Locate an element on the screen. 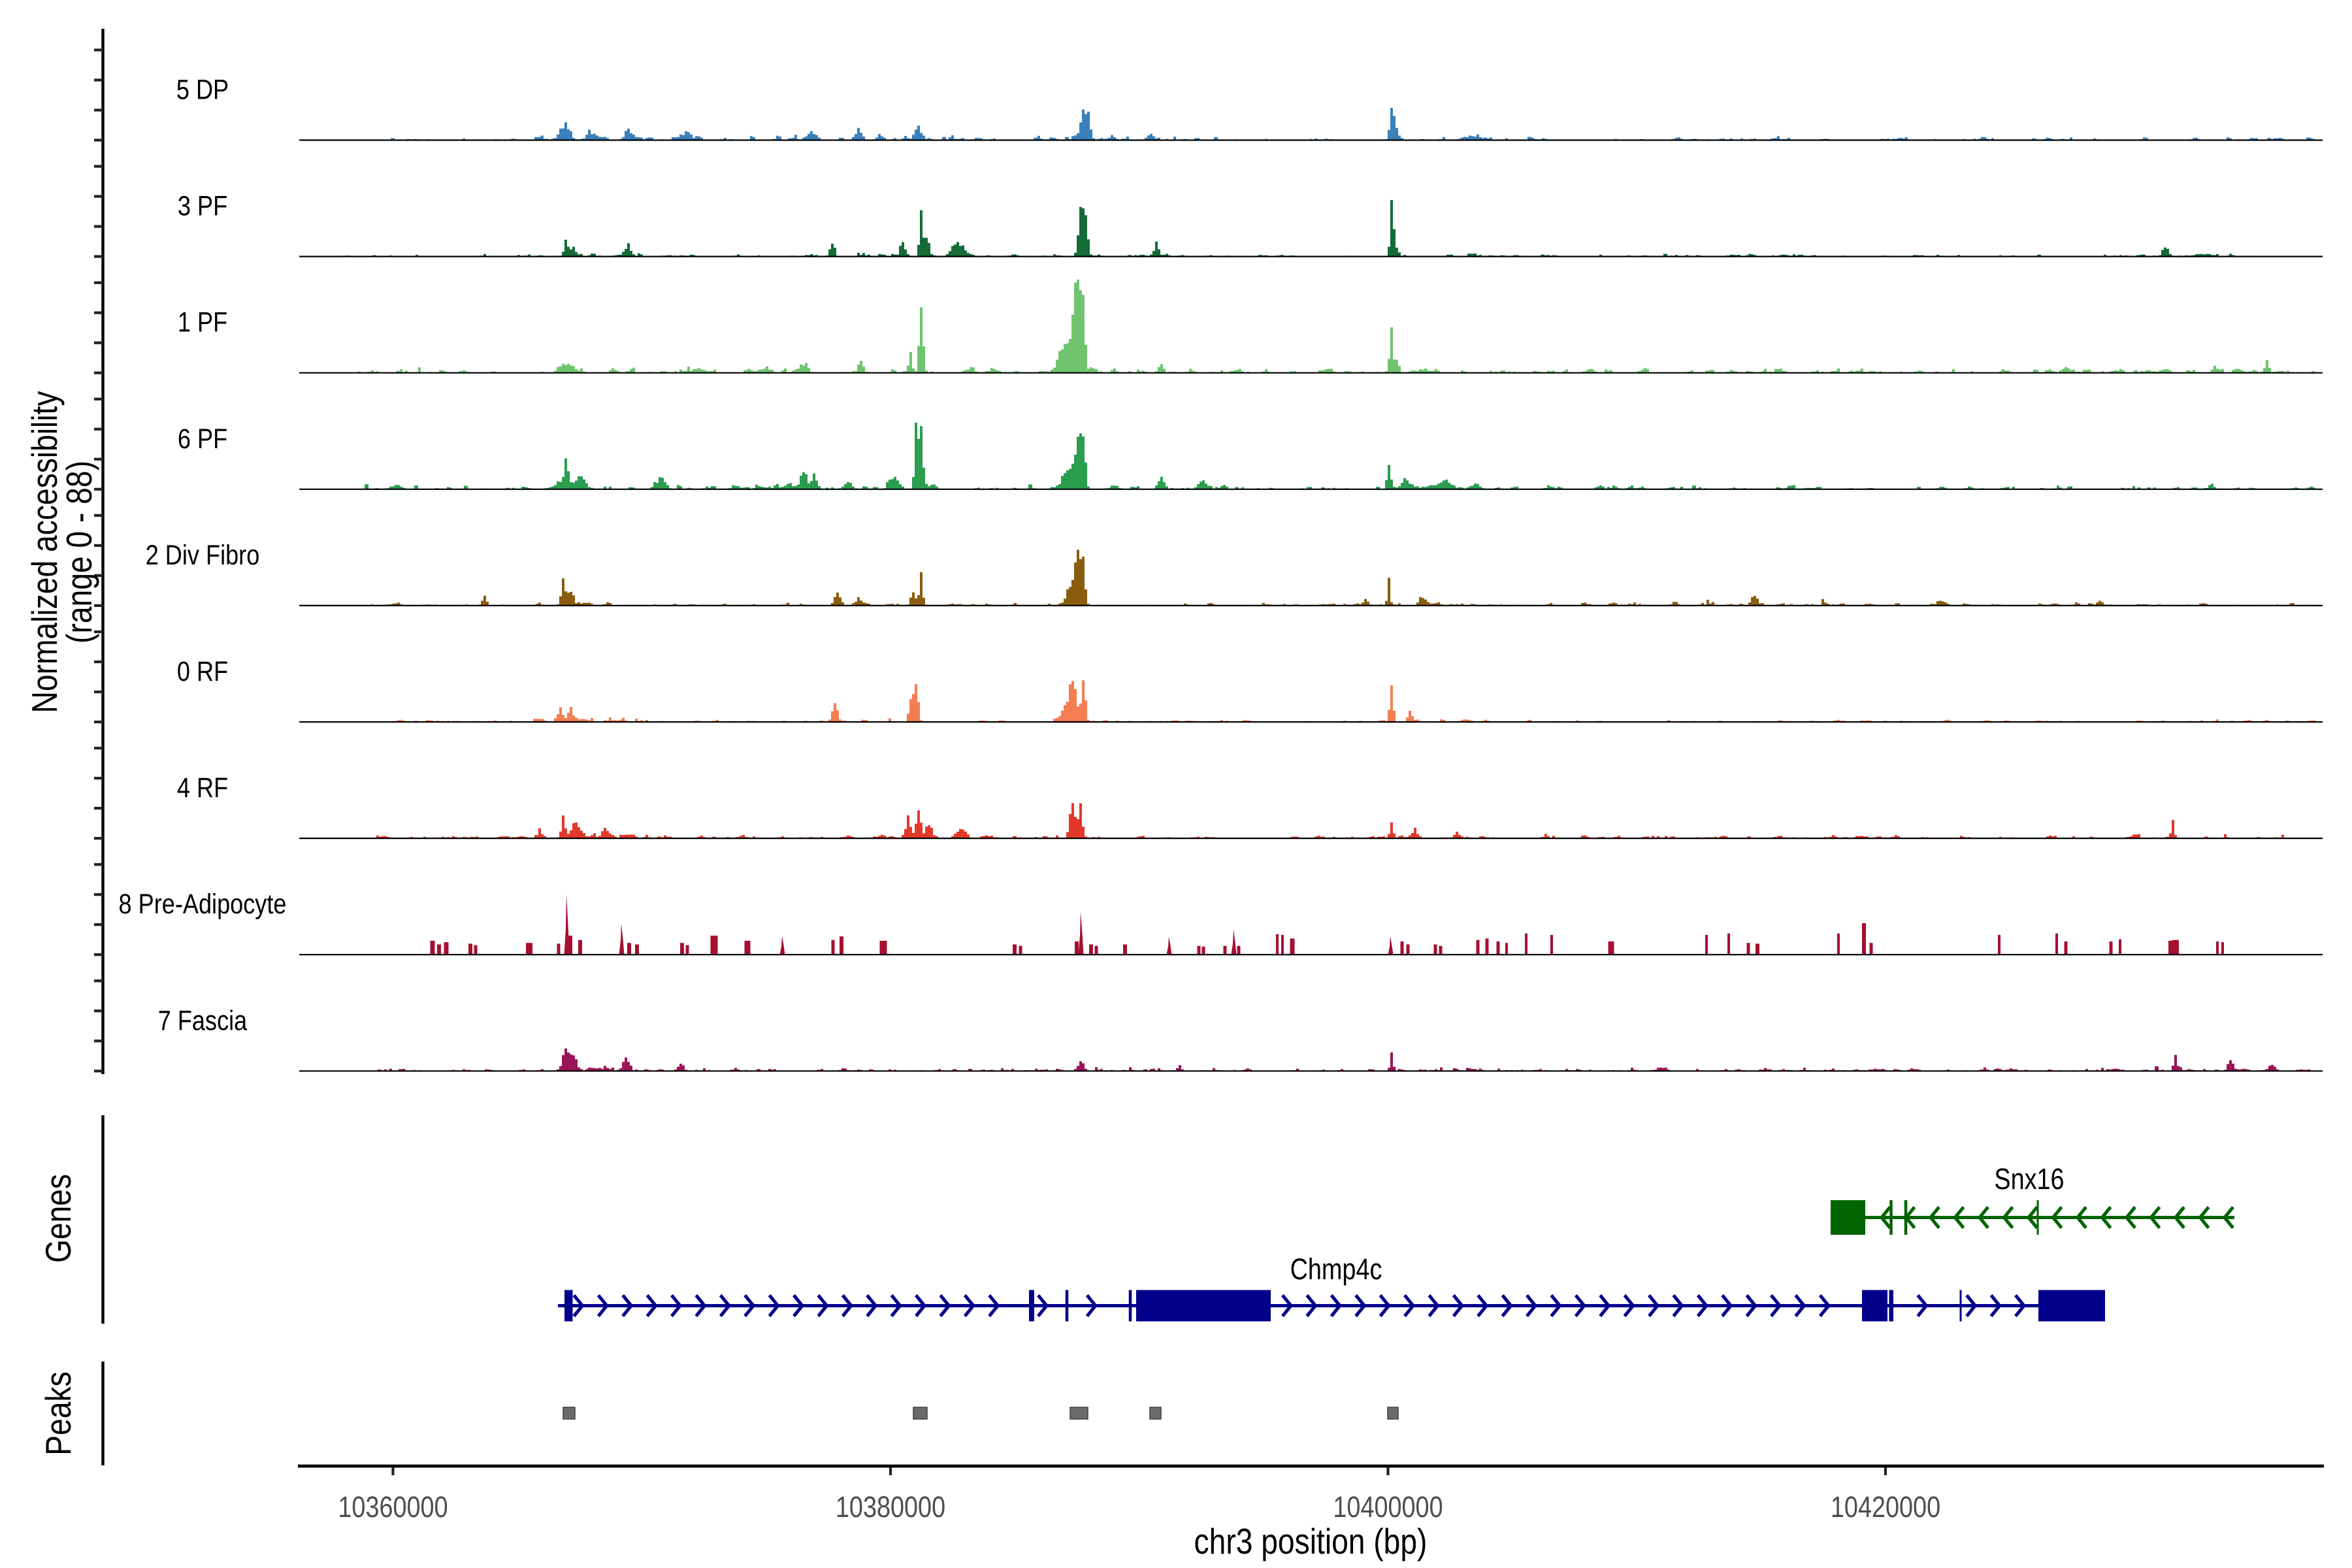  svg-text: 0 RF is located at coordinates (202, 671).